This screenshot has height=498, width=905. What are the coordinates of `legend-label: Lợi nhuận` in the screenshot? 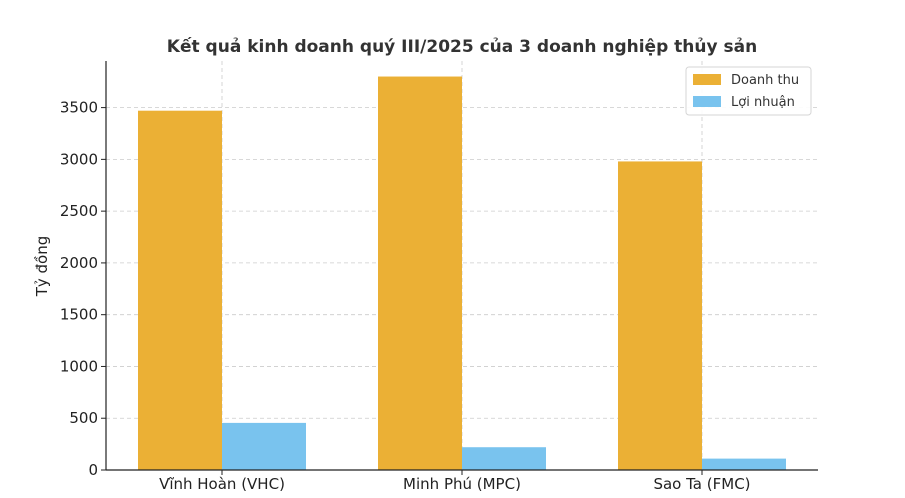 It's located at (763, 102).